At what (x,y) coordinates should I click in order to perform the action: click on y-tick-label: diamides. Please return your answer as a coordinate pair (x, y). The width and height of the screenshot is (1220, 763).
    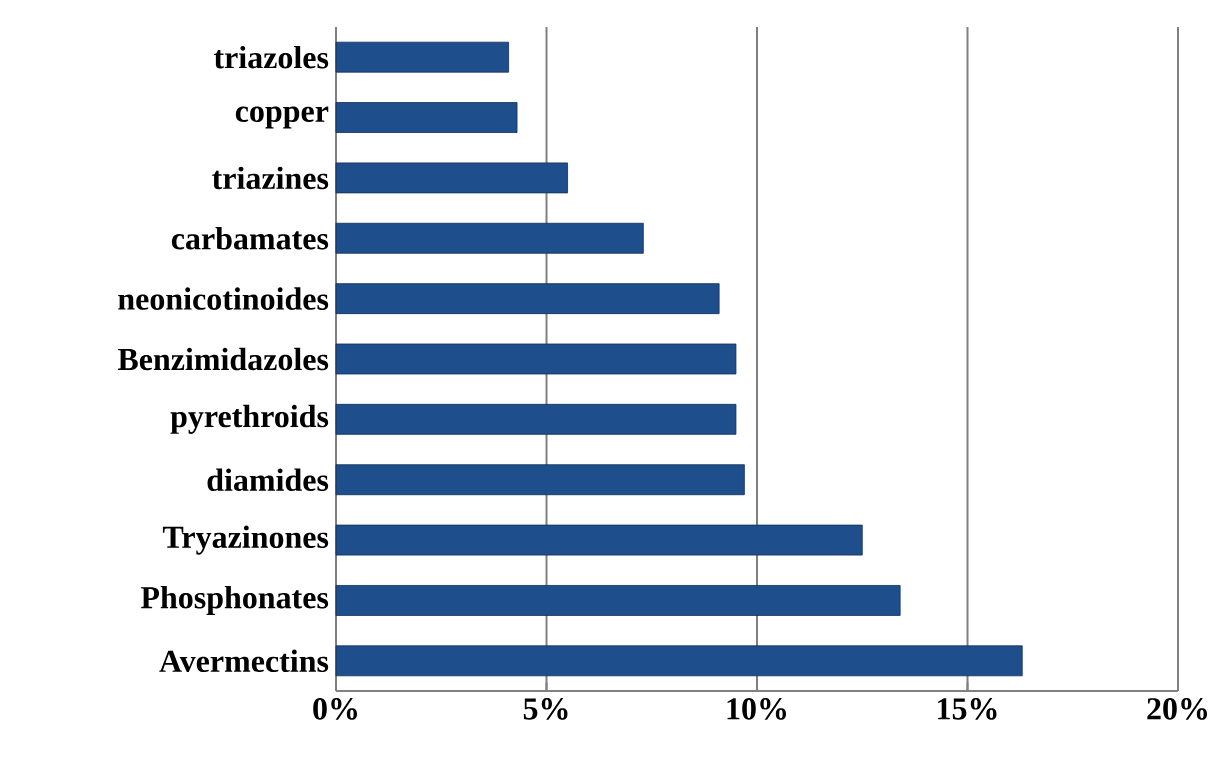
    Looking at the image, I should click on (268, 479).